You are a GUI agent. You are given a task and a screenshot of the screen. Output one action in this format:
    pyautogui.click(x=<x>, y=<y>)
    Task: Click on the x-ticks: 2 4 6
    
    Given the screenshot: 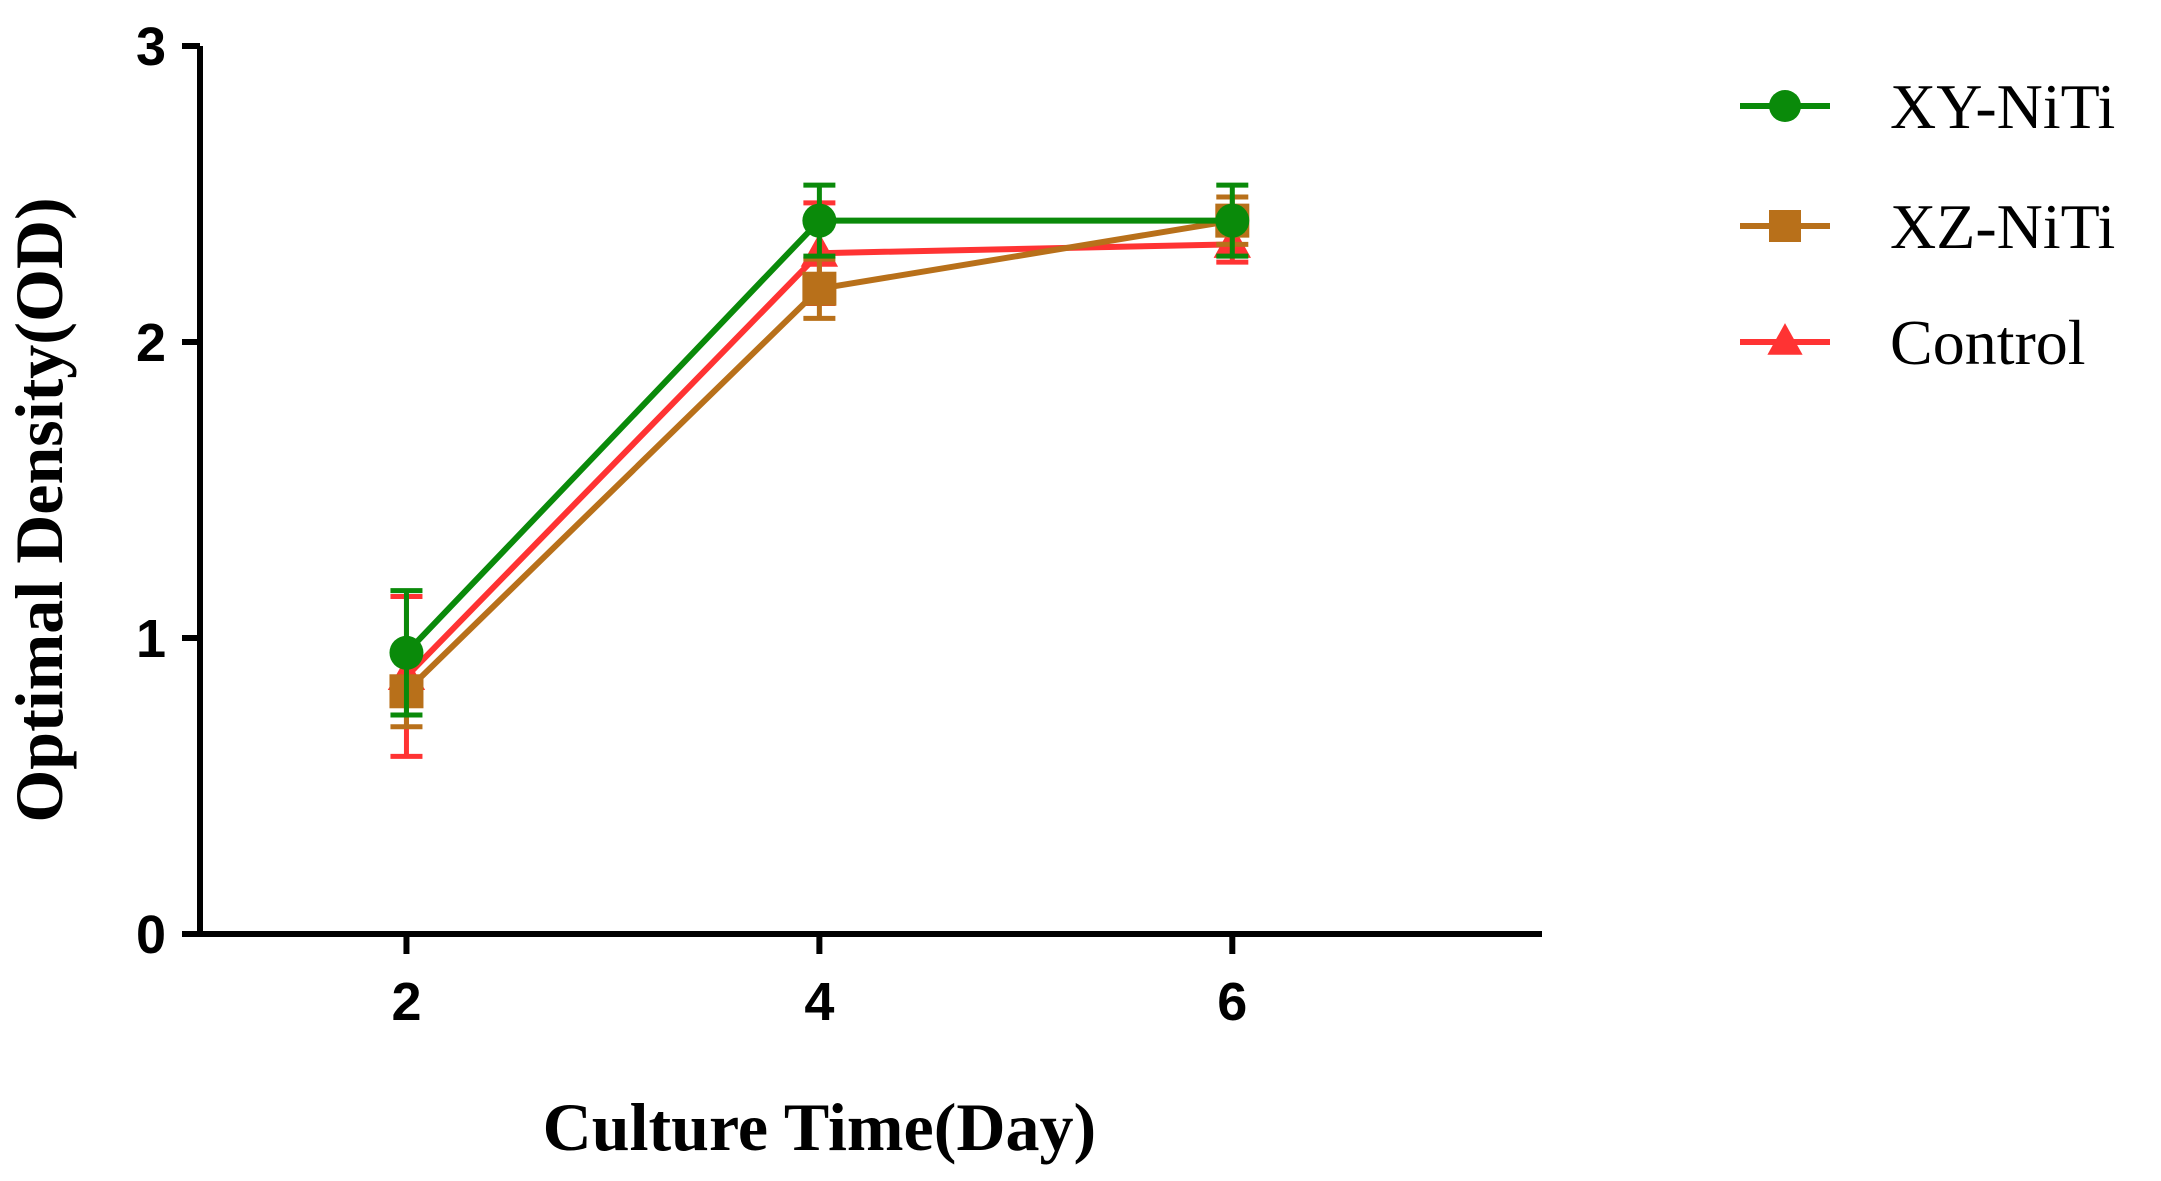 What is the action you would take?
    pyautogui.click(x=819, y=983)
    